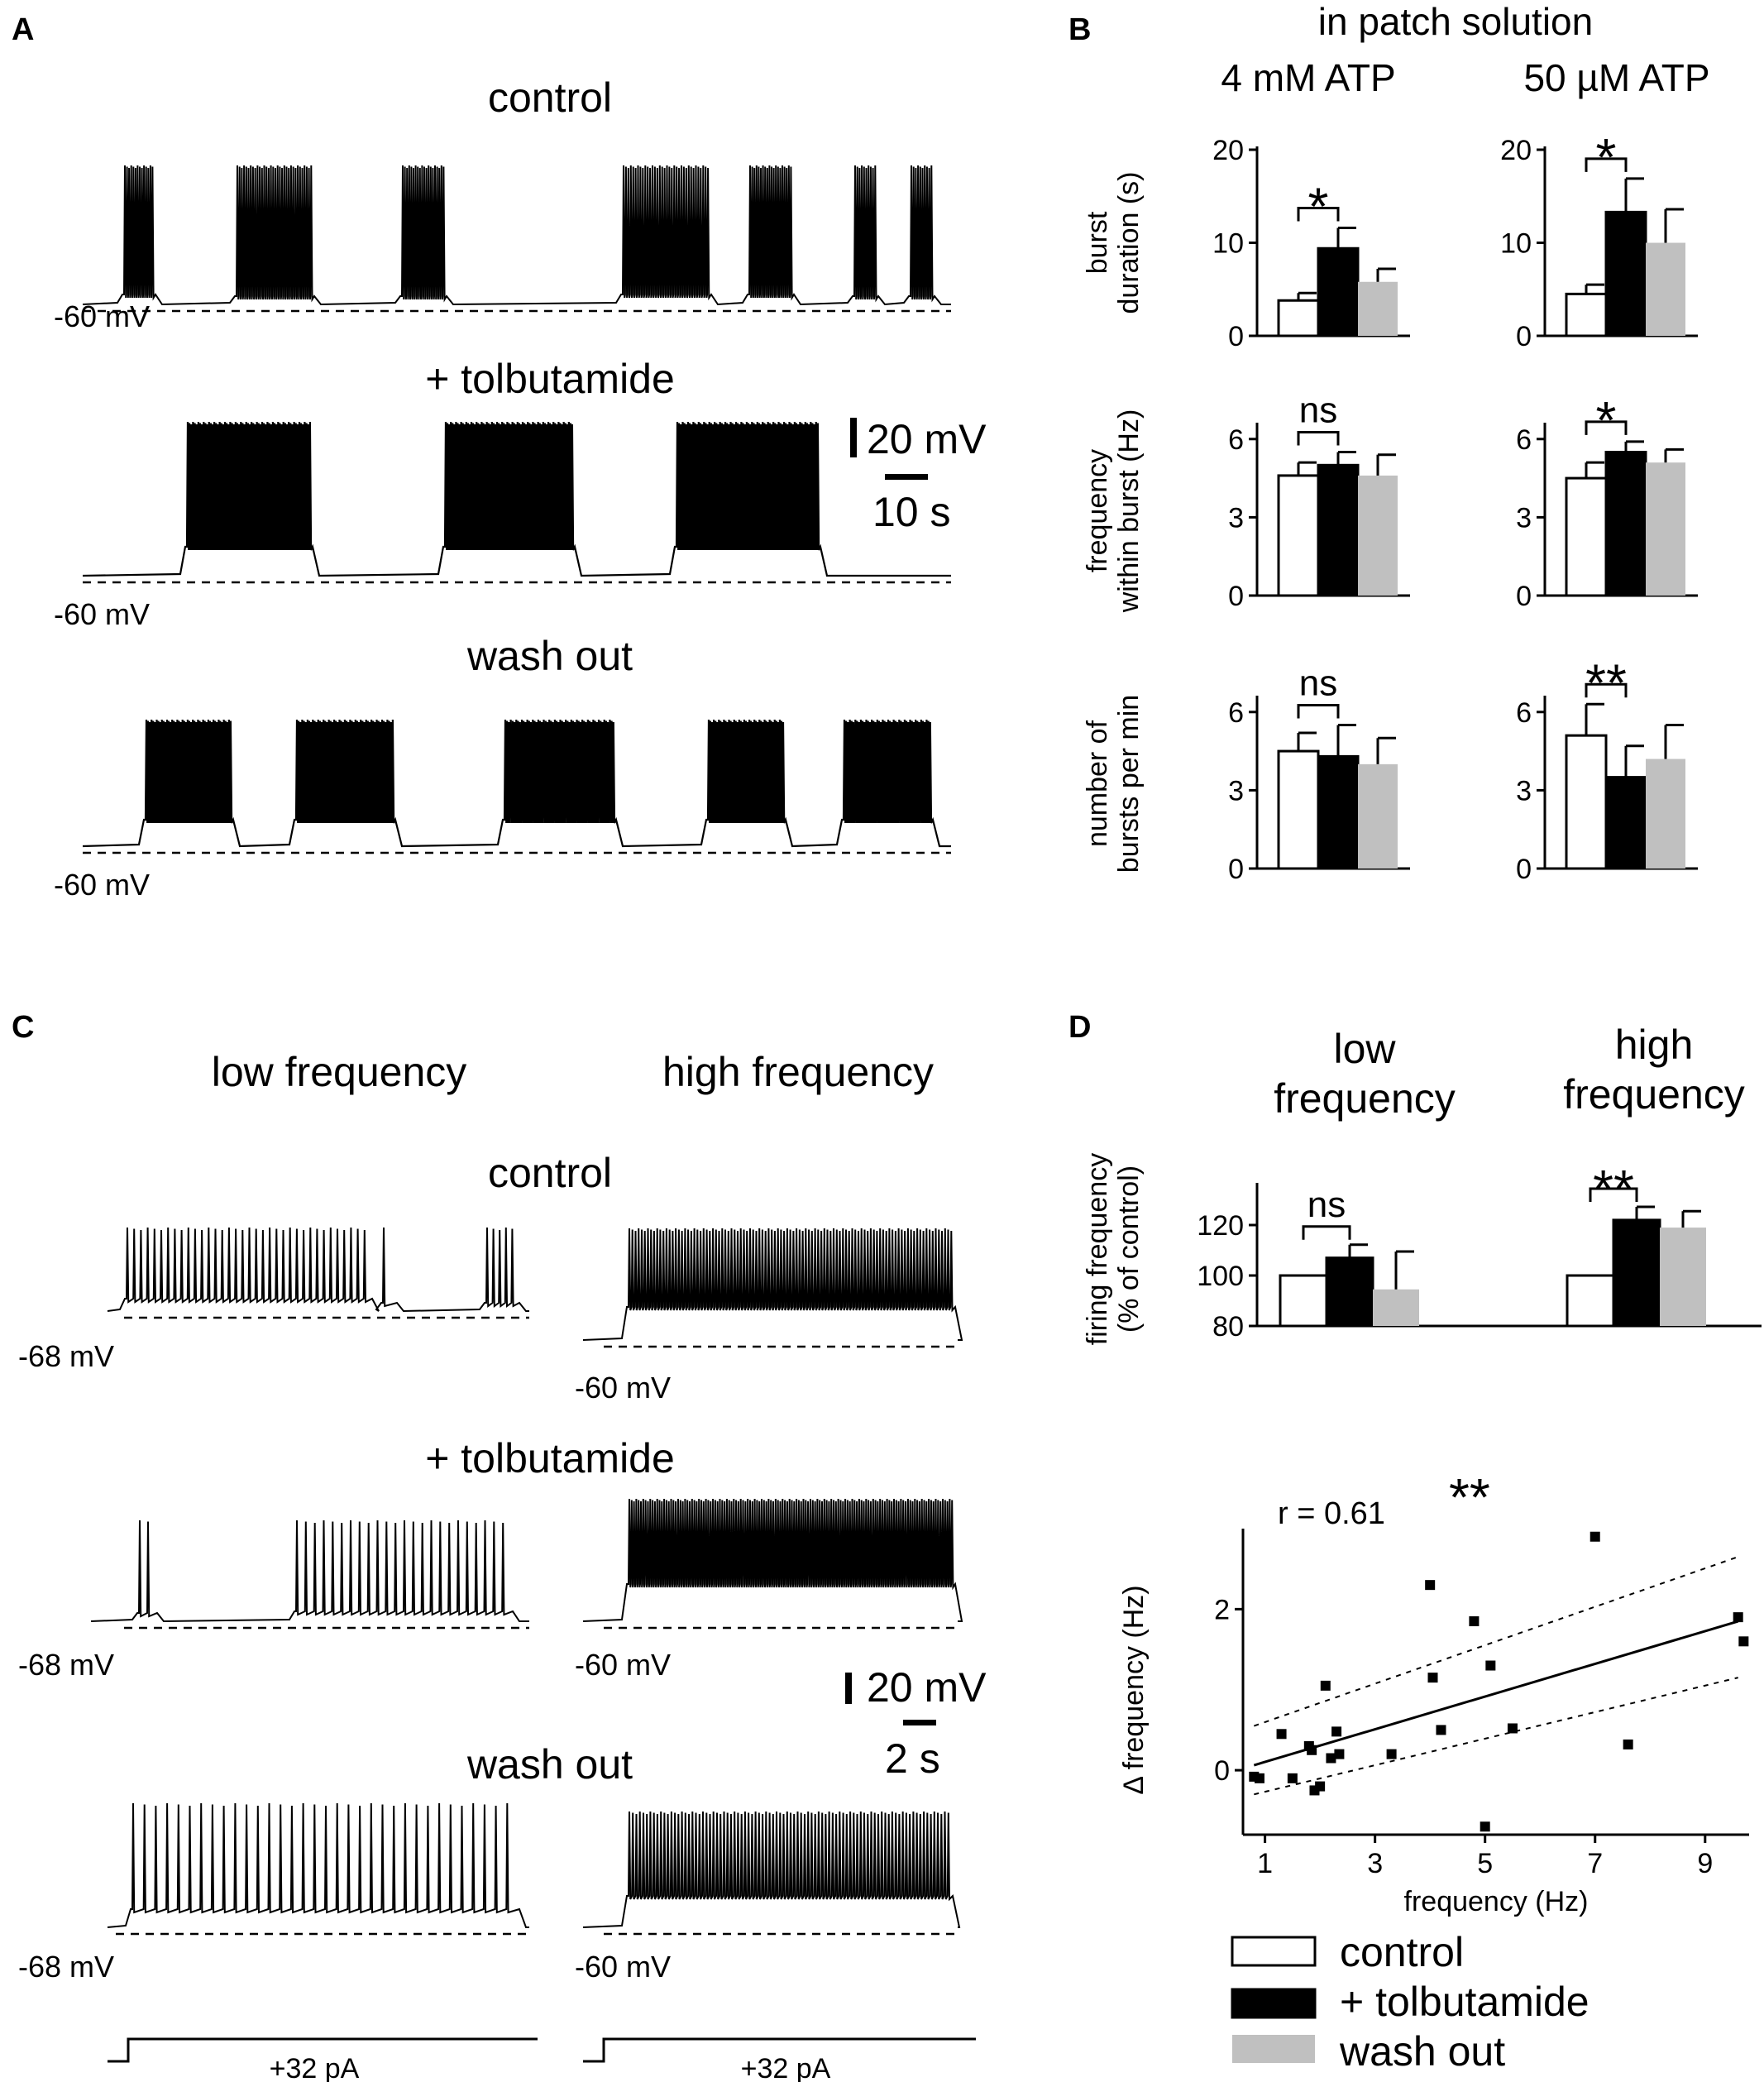 This screenshot has height=2082, width=1764. Describe the element at coordinates (1097, 1249) in the screenshot. I see `D-firing-frequency-ylabel: firing frequency` at that location.